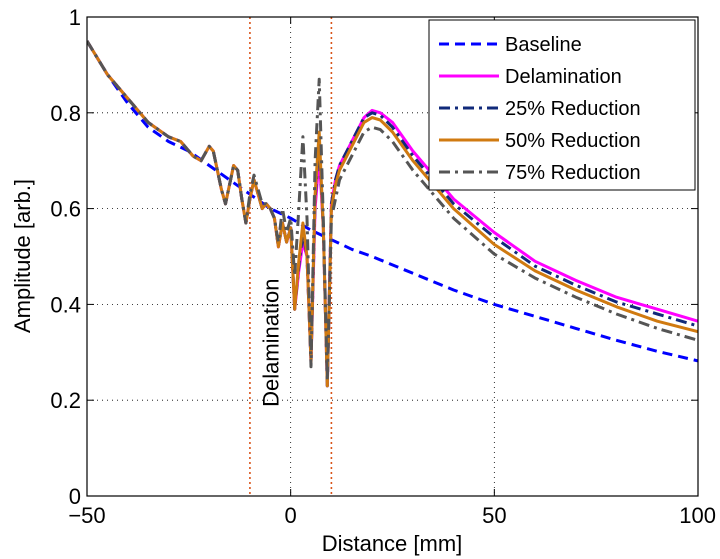 The image size is (720, 559). Describe the element at coordinates (270, 342) in the screenshot. I see `delamination-annotation: Delamination` at that location.